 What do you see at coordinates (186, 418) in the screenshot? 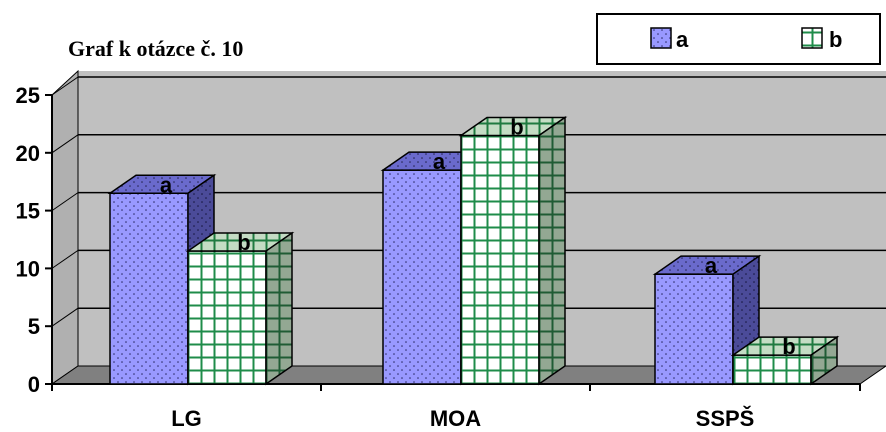
I see `category-label: LG` at bounding box center [186, 418].